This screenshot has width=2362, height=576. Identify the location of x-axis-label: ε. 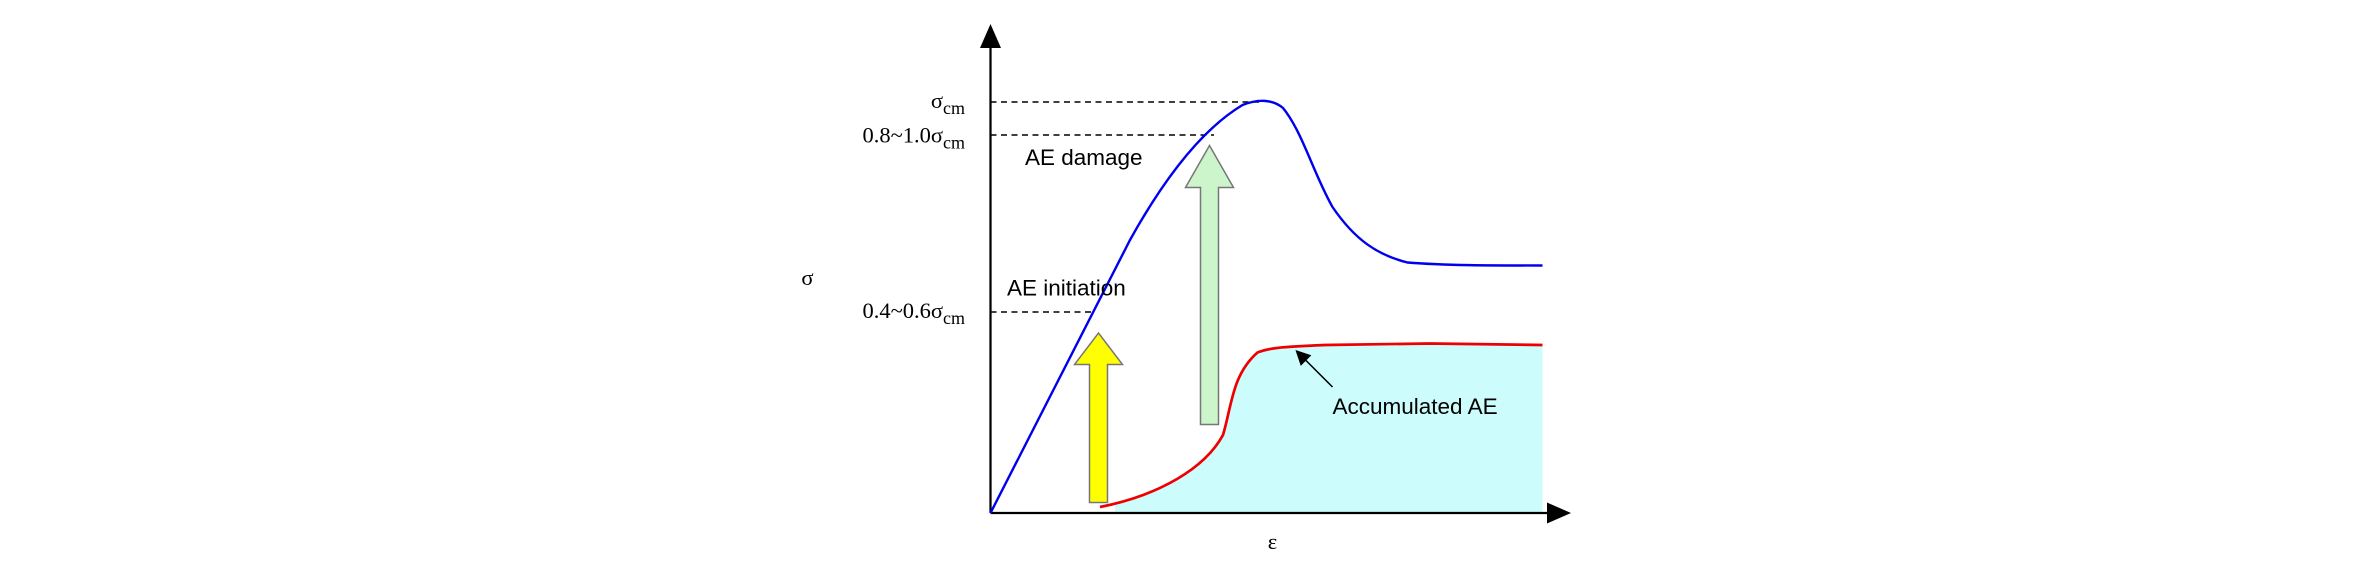
(1272, 541).